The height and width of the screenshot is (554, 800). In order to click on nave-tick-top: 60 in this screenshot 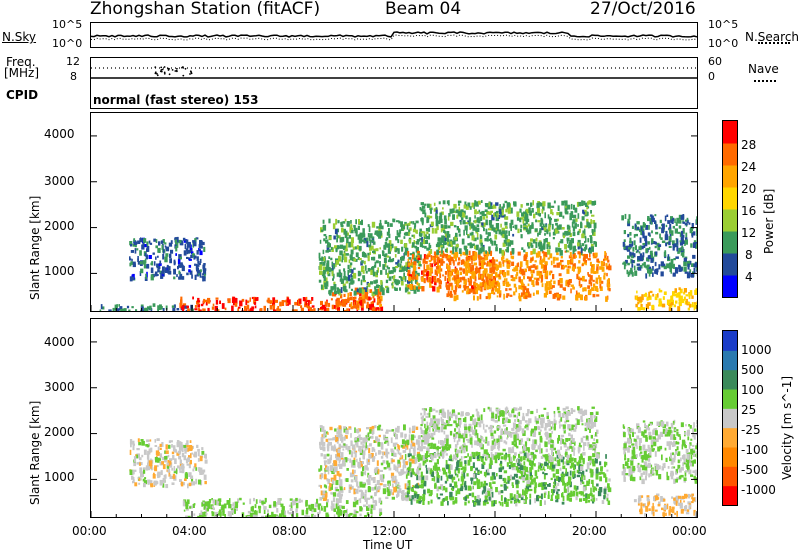, I will do `click(715, 61)`.